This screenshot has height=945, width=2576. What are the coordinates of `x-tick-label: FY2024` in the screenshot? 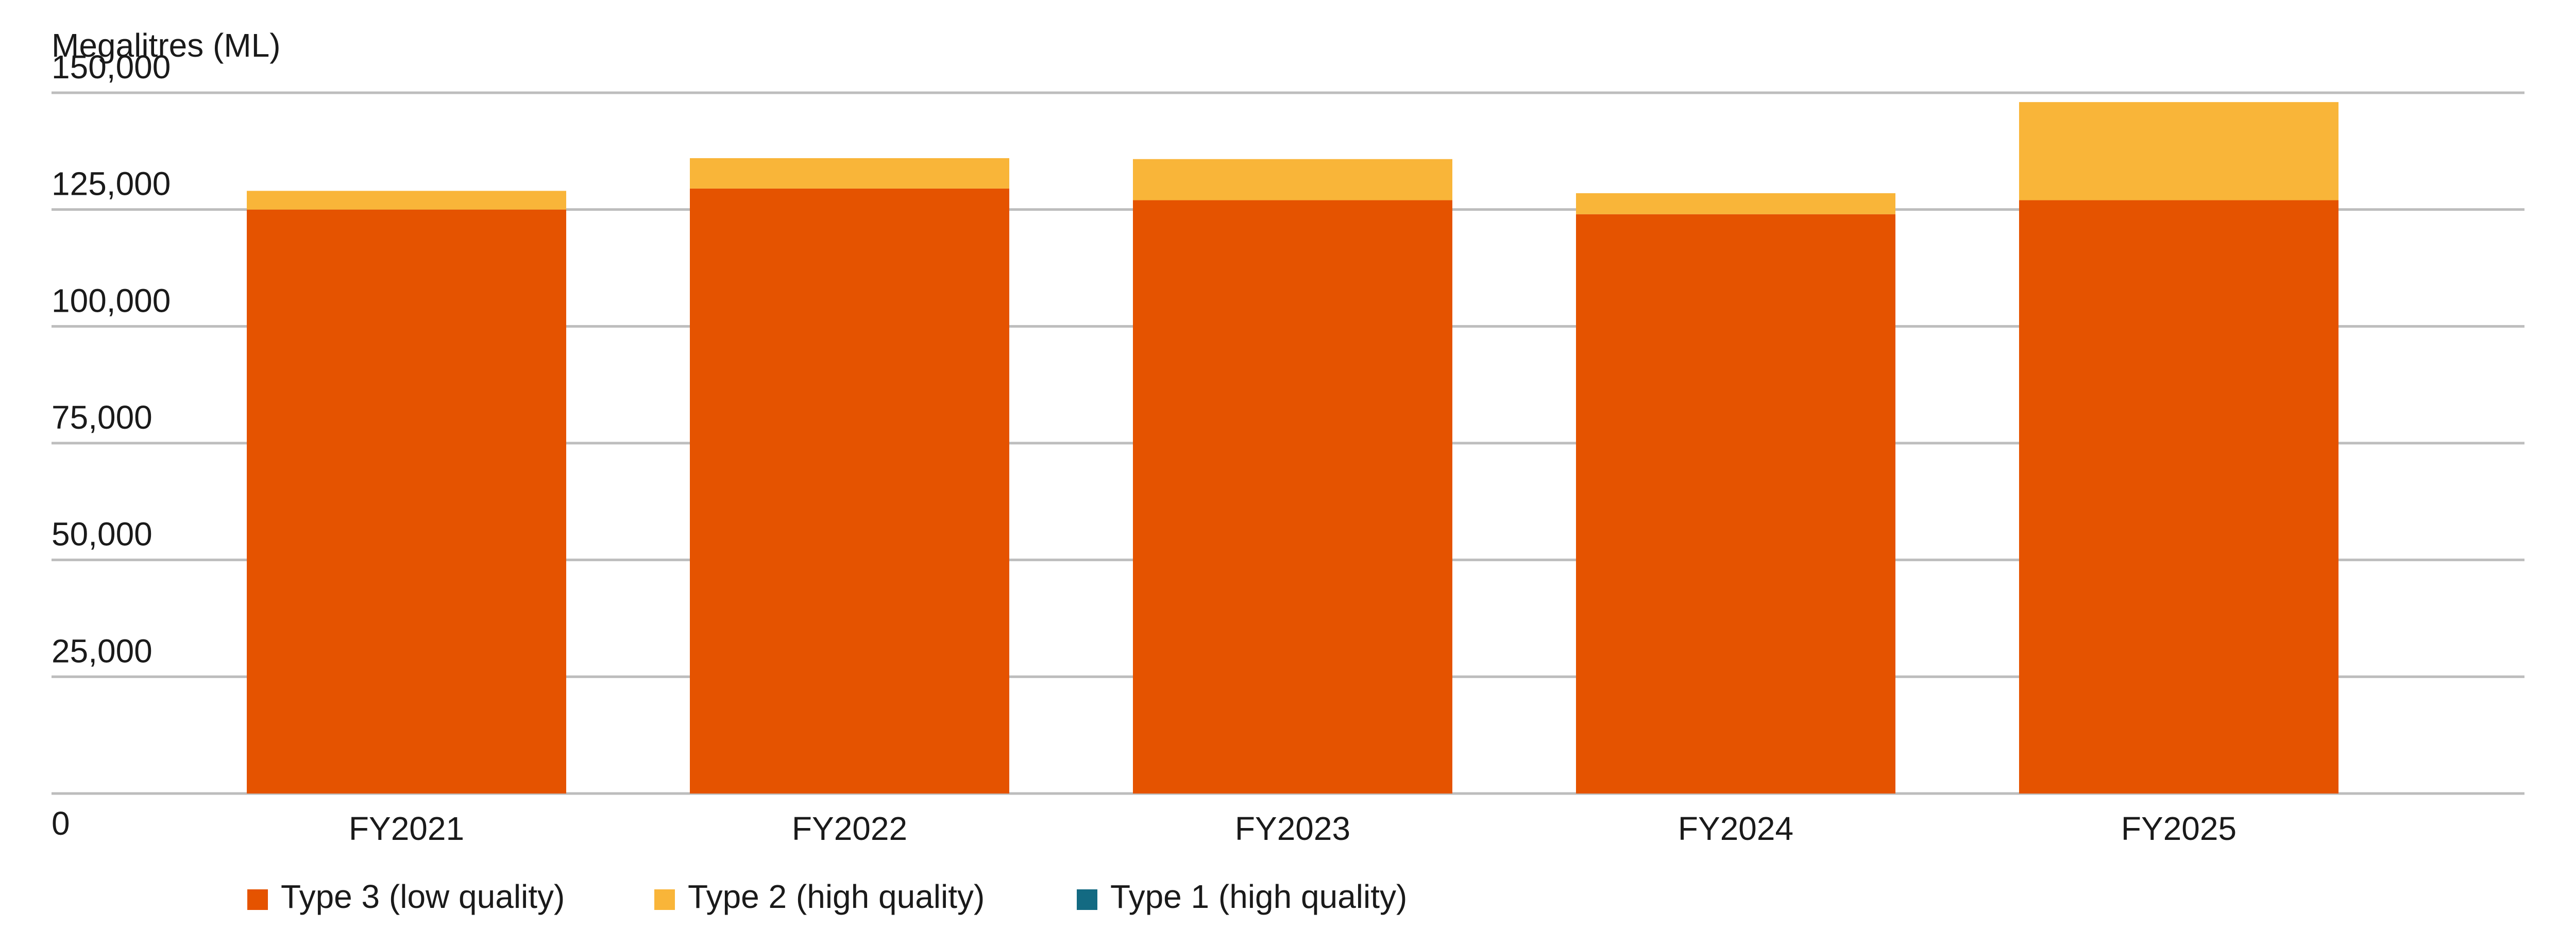 It's located at (1735, 829).